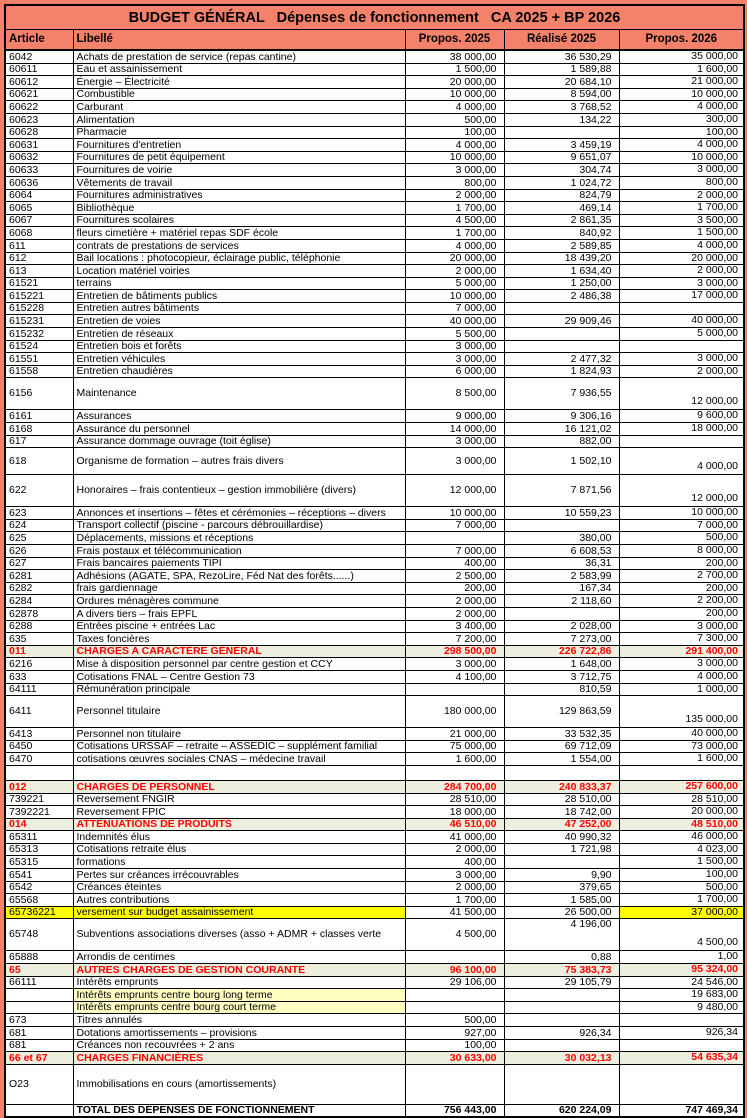 The width and height of the screenshot is (747, 1118). I want to click on libelle-cell: Reversement FPIC, so click(239, 812).